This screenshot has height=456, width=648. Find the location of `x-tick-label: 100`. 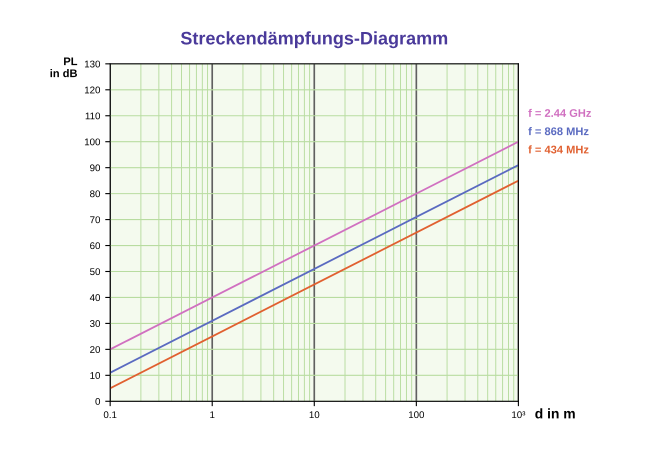

x-tick-label: 100 is located at coordinates (416, 414).